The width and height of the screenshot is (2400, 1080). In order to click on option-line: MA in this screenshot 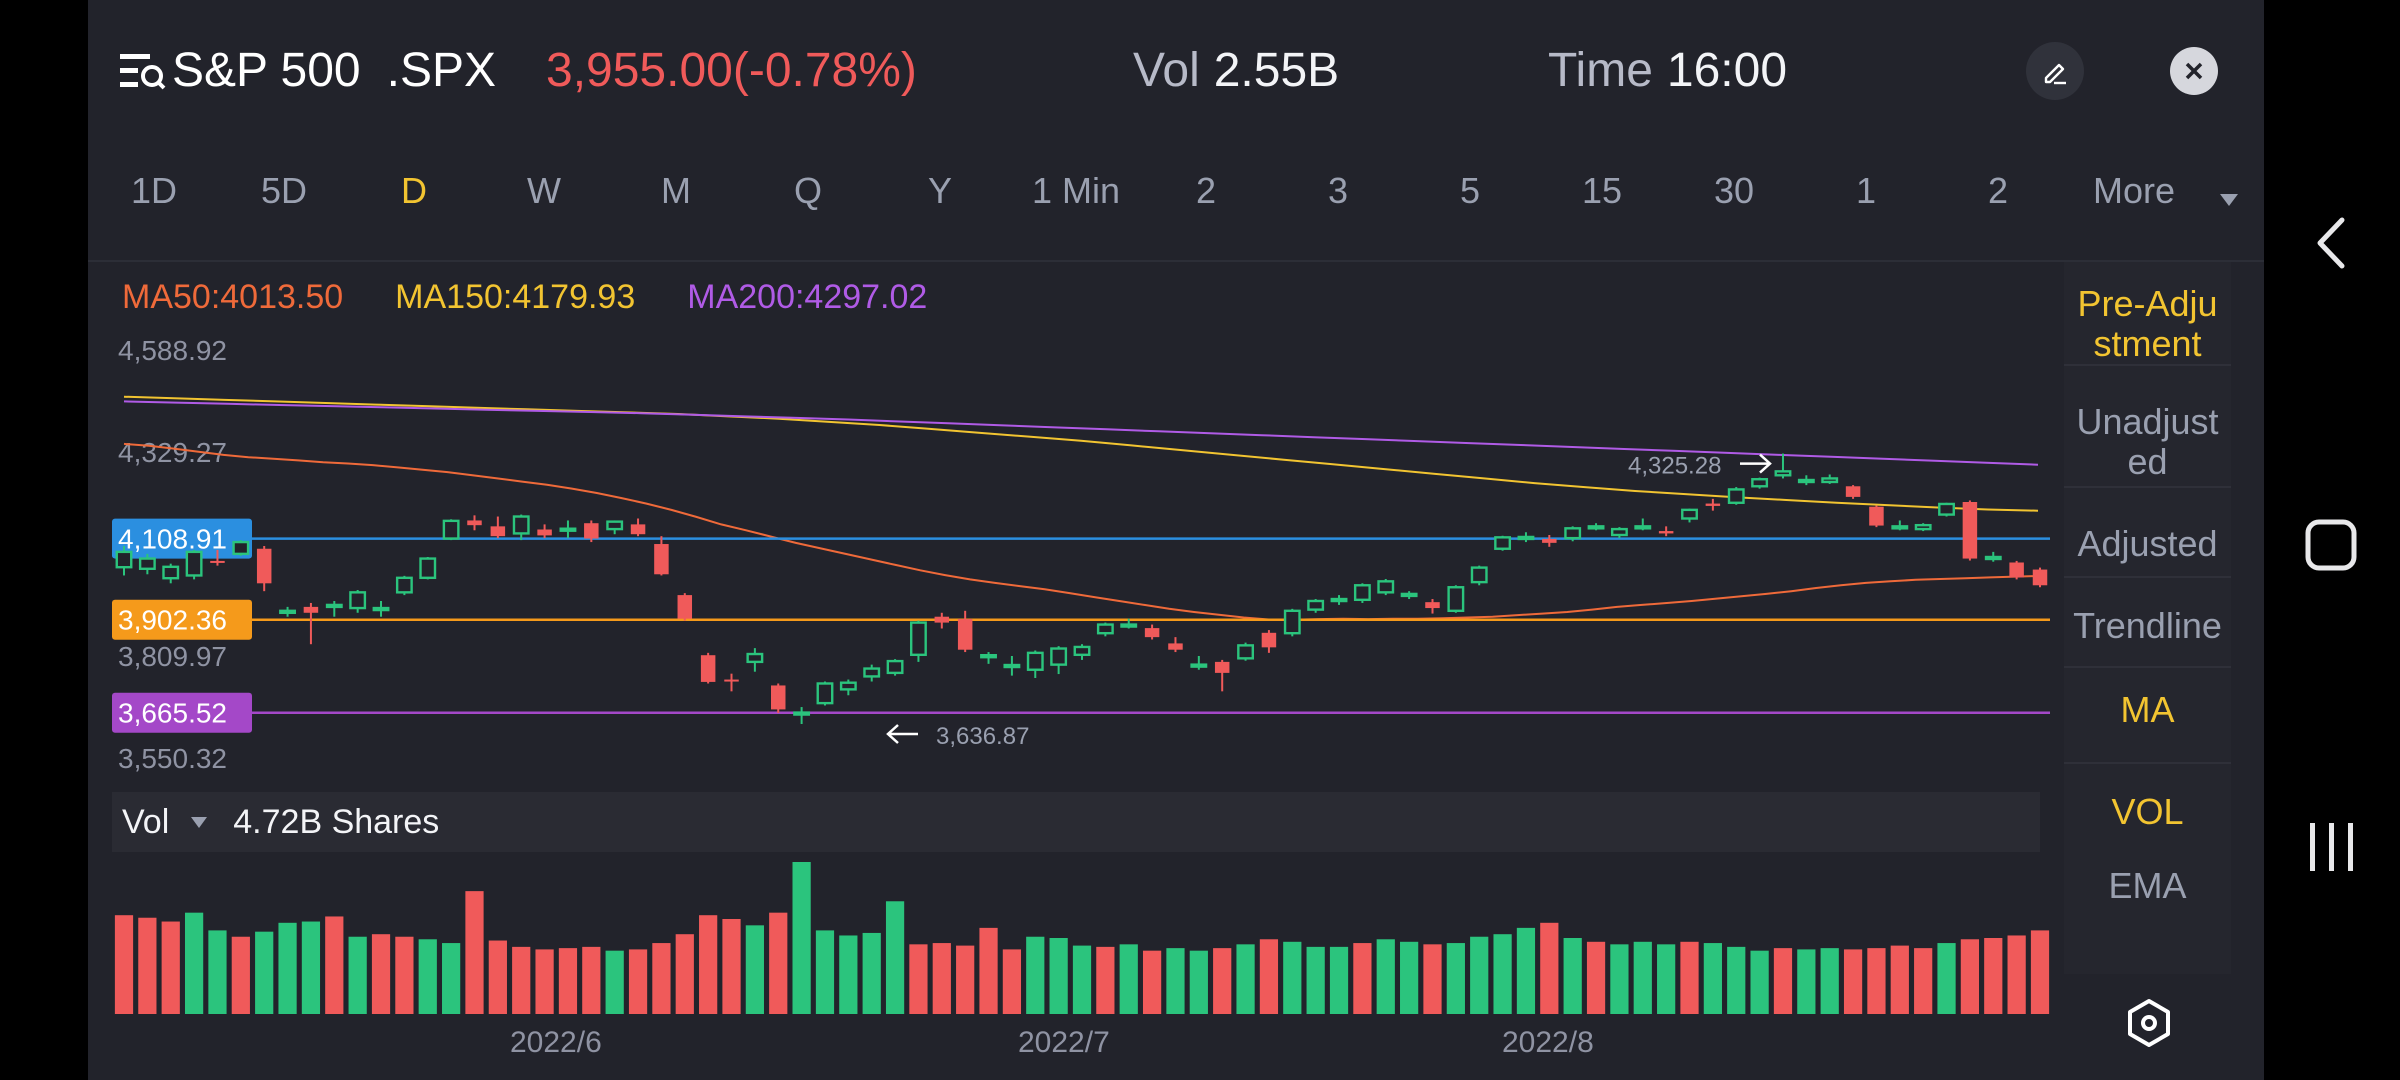, I will do `click(2147, 709)`.